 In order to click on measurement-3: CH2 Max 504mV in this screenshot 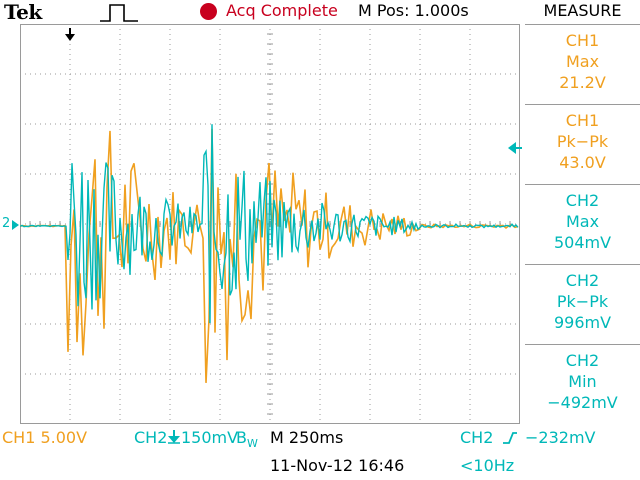, I will do `click(582, 223)`.